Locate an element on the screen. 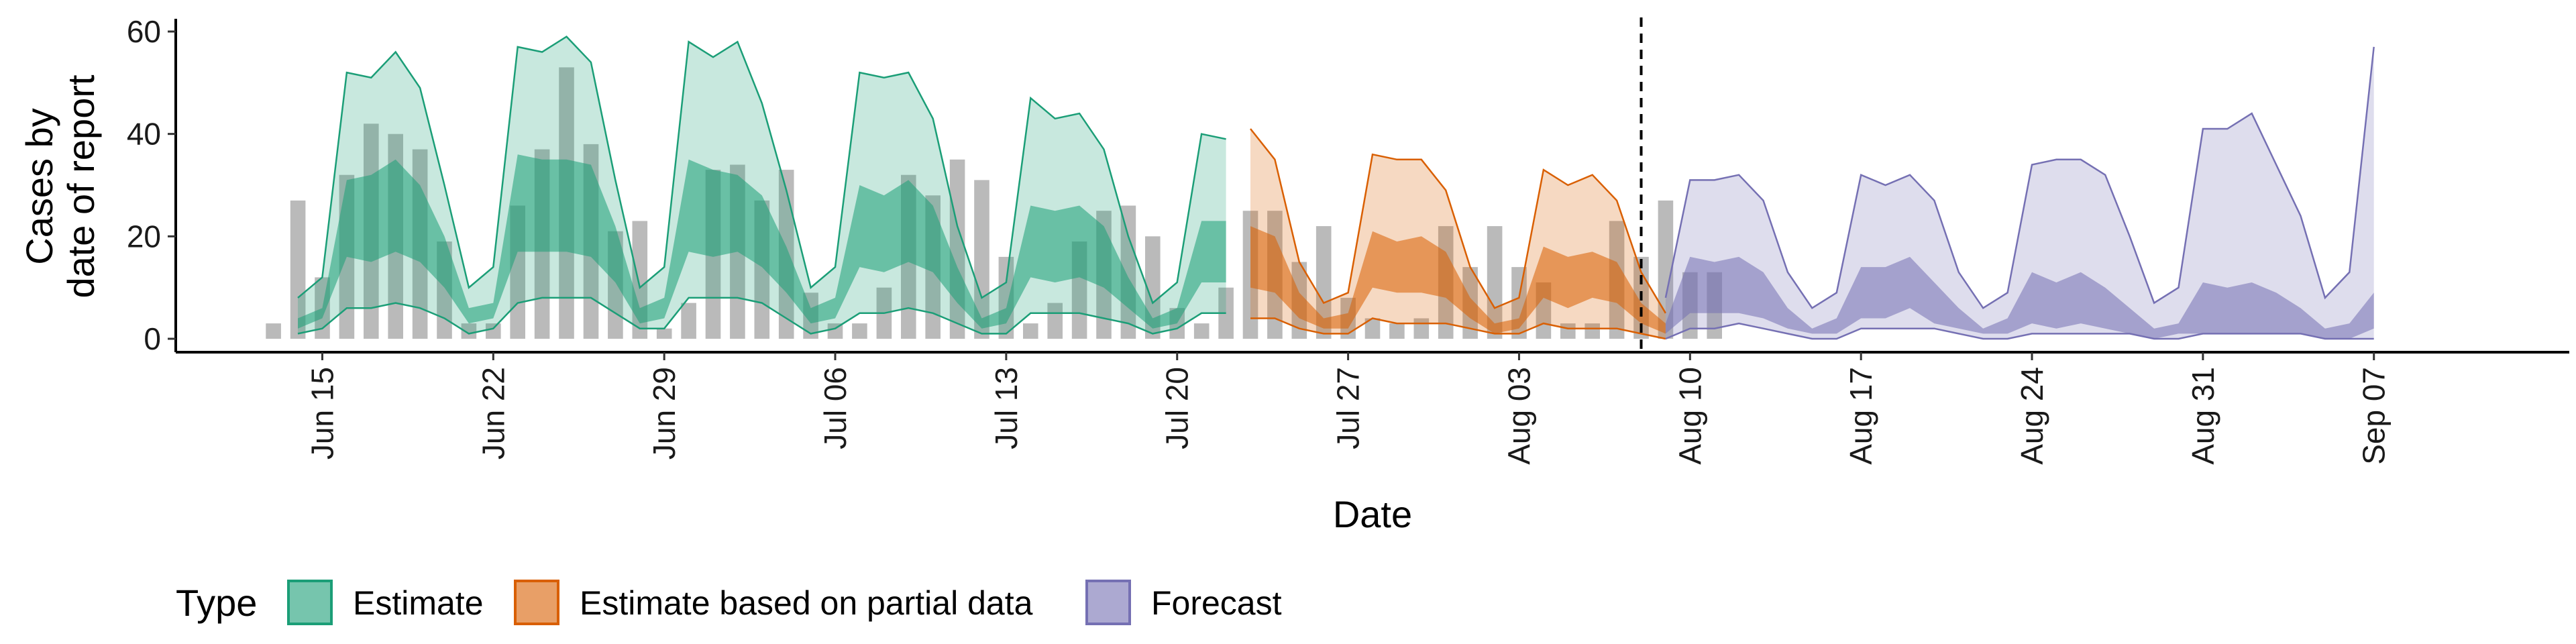 The height and width of the screenshot is (644, 2576). legend-label: Estimate based on partial data is located at coordinates (806, 603).